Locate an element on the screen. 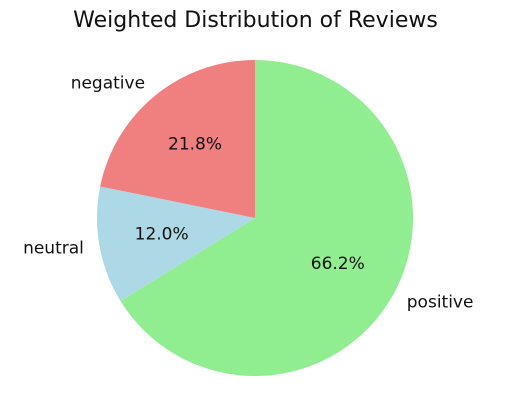  slice-label-neutral: neutral is located at coordinates (53, 248).